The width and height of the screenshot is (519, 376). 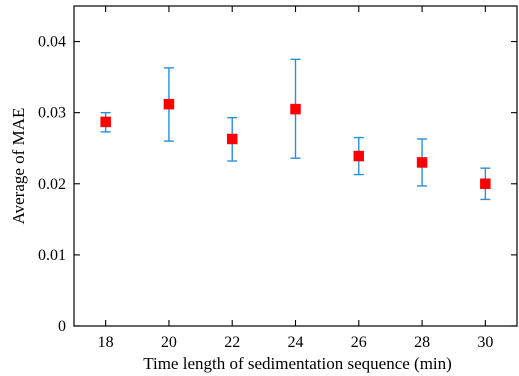 What do you see at coordinates (52, 42) in the screenshot?
I see `y-tick-label-4: 0.04` at bounding box center [52, 42].